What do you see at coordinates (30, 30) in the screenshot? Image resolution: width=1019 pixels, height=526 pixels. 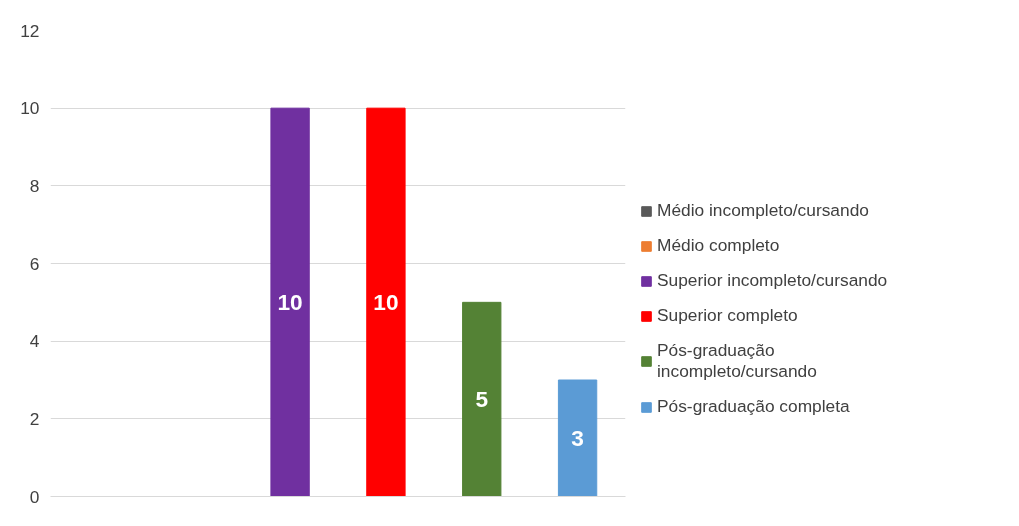 I see `y-tick-label: 12` at bounding box center [30, 30].